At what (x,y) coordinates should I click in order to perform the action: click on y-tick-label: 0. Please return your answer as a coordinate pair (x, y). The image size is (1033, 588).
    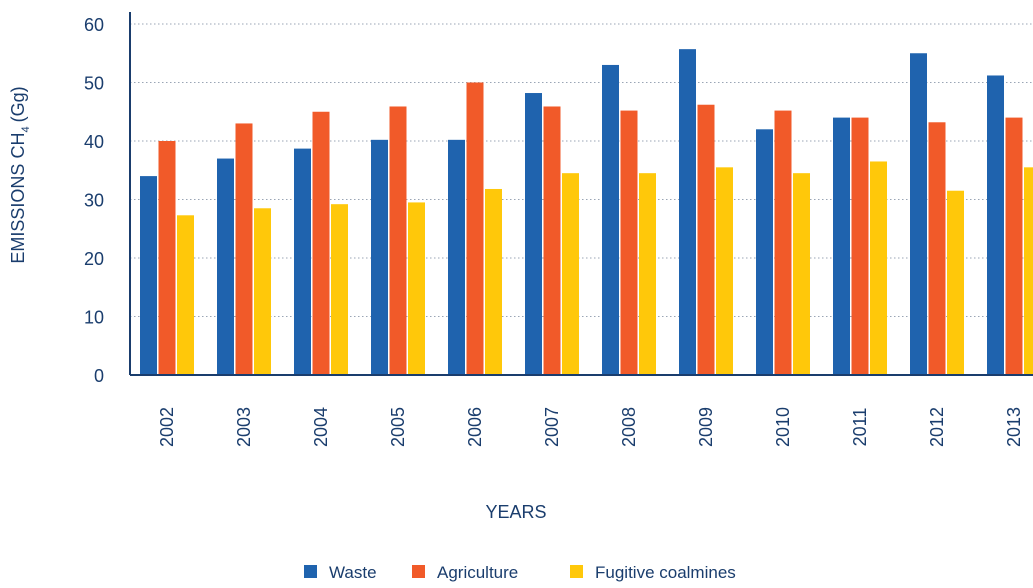
    Looking at the image, I should click on (99, 376).